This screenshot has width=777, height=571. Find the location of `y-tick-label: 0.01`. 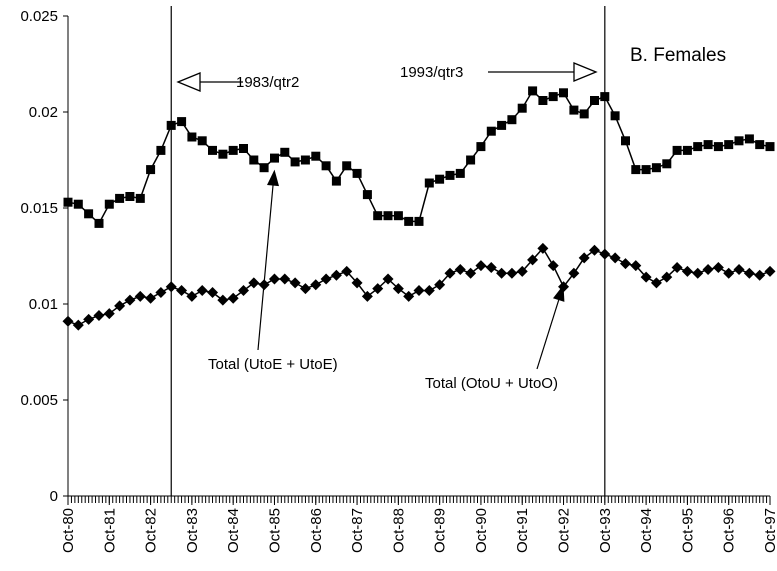

y-tick-label: 0.01 is located at coordinates (43, 304).